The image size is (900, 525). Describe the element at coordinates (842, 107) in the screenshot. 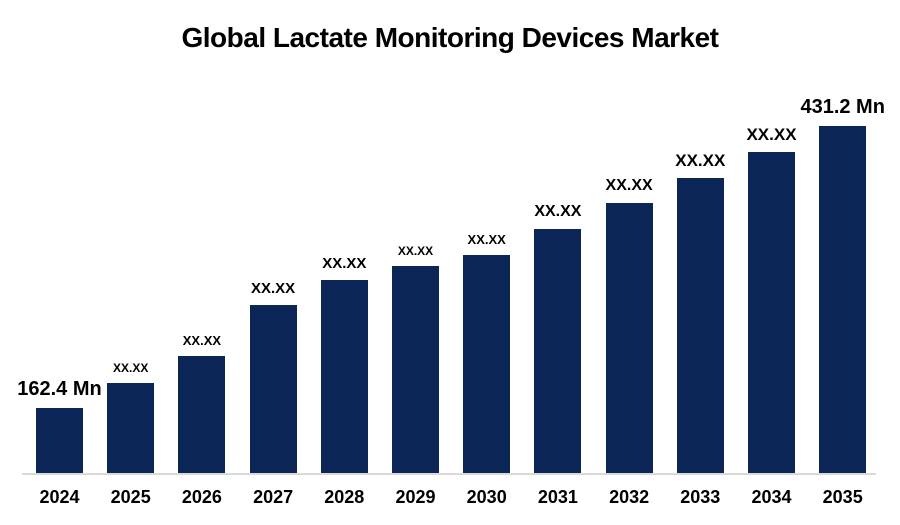

I see `bar-value-label-2035: 431.2 Mn` at that location.